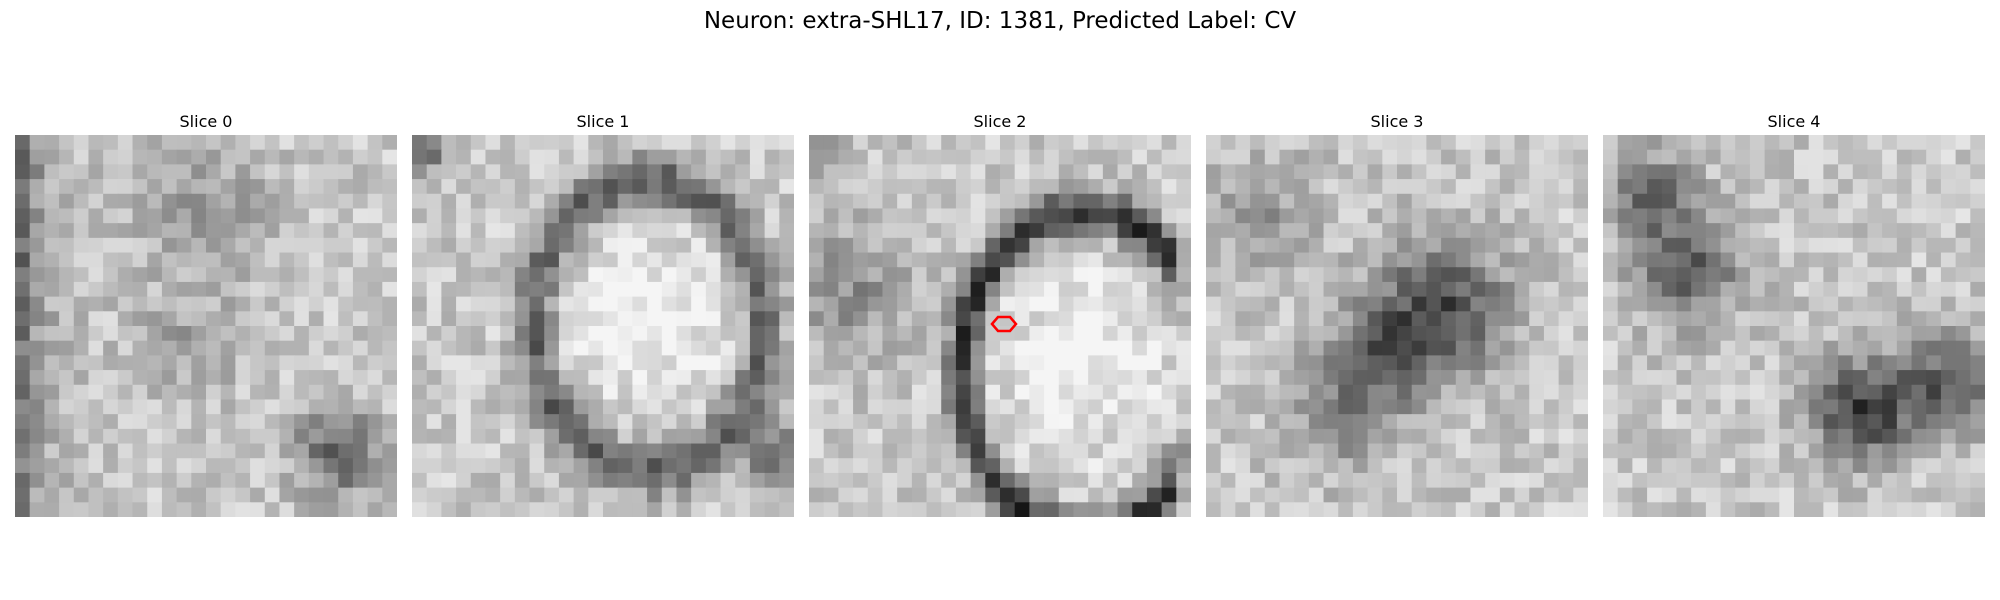  Describe the element at coordinates (1000, 326) in the screenshot. I see `slice-image-canvas` at that location.